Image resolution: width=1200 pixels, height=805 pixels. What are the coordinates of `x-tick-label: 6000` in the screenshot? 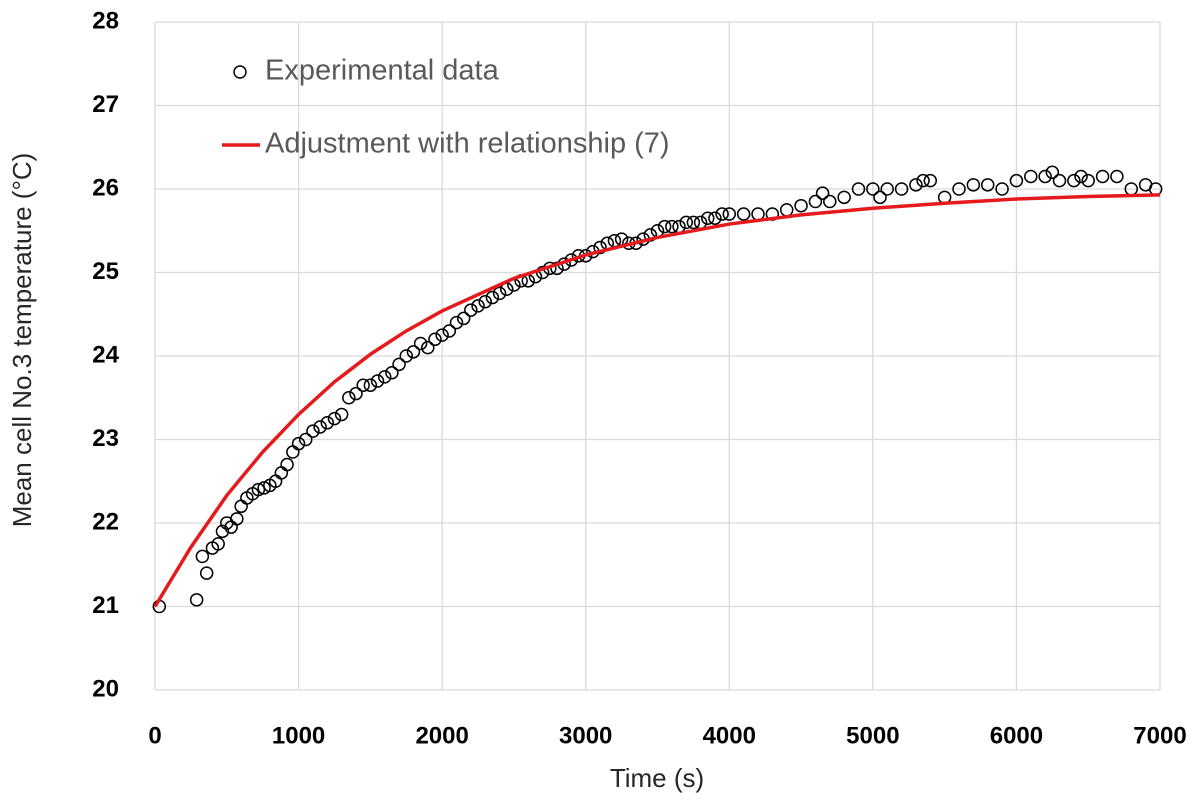 It's located at (1016, 735).